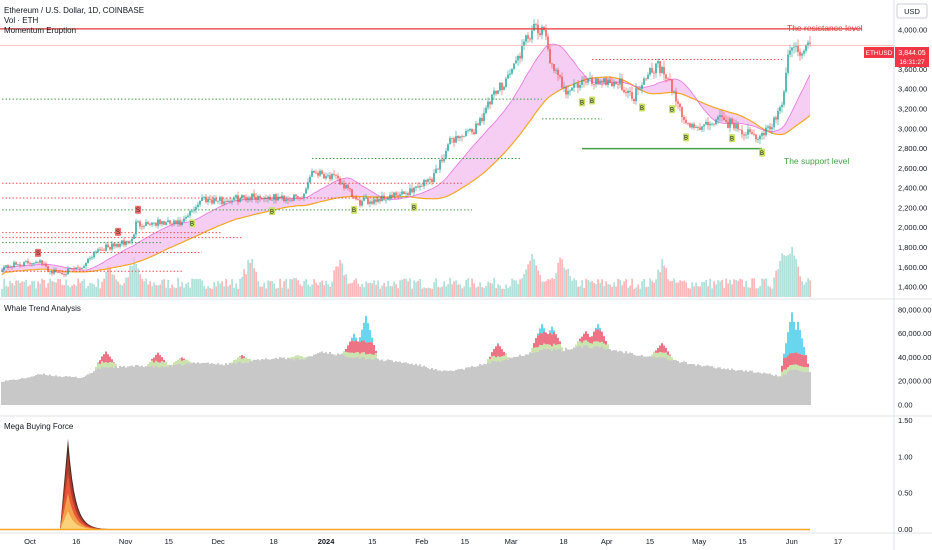 The width and height of the screenshot is (932, 550). I want to click on currency-button-label: USD, so click(912, 11).